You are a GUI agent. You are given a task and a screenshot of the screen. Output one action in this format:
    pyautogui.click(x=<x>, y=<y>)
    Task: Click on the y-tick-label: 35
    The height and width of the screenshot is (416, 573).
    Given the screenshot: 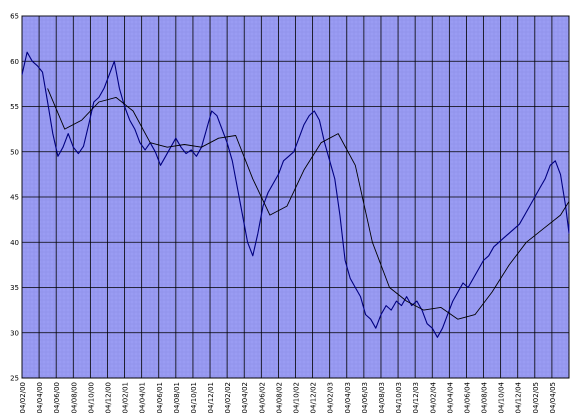 What is the action you would take?
    pyautogui.click(x=14, y=288)
    